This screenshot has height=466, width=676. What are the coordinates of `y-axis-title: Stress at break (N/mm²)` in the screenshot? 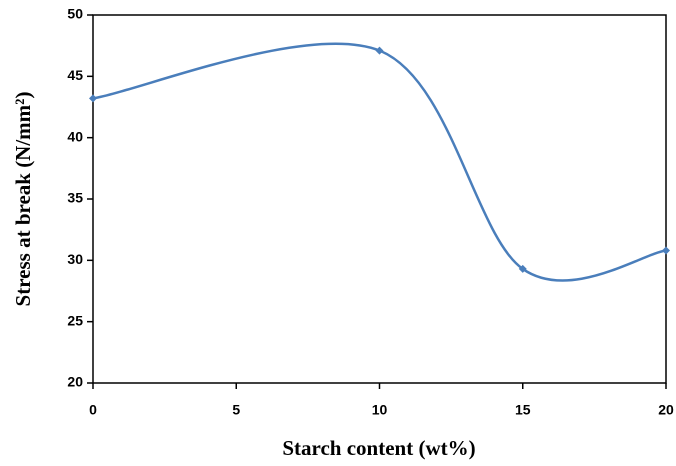 It's located at (23, 199).